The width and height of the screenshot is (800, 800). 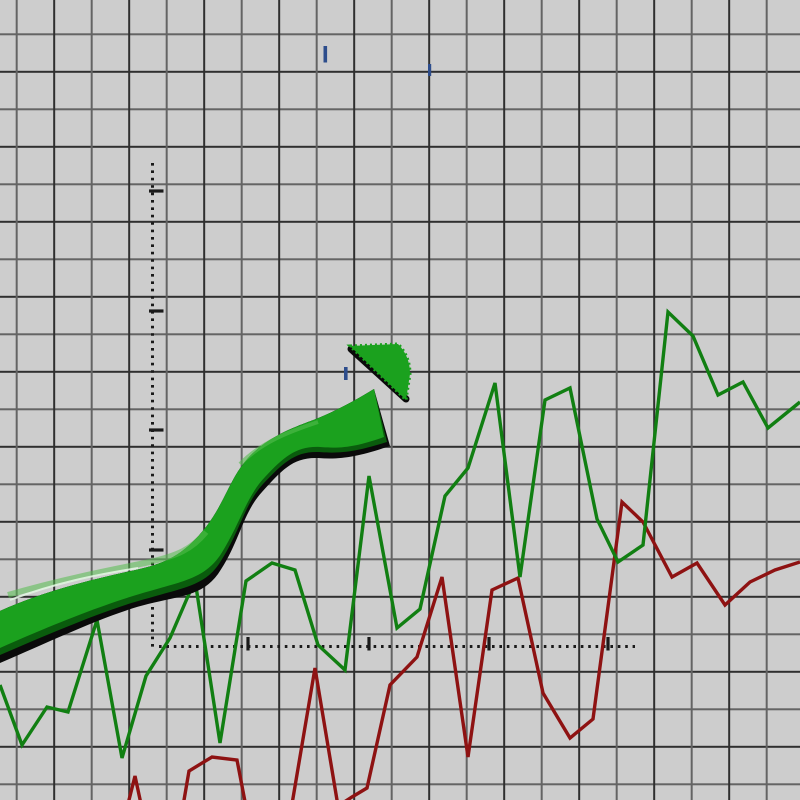 What do you see at coordinates (74, 584) in the screenshot?
I see `growth-arrow-highlight-line` at bounding box center [74, 584].